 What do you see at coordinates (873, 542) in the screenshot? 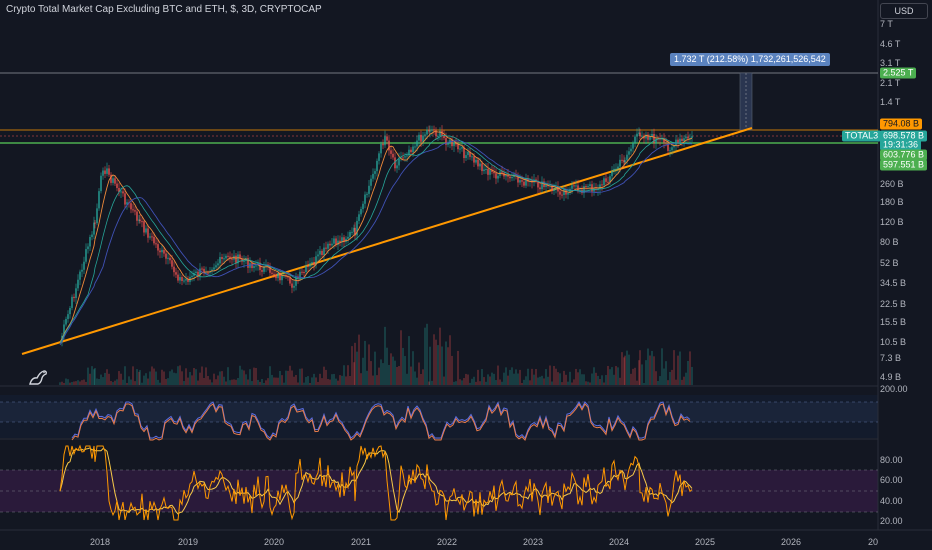
I see `time-axis-tick-label: 20` at bounding box center [873, 542].